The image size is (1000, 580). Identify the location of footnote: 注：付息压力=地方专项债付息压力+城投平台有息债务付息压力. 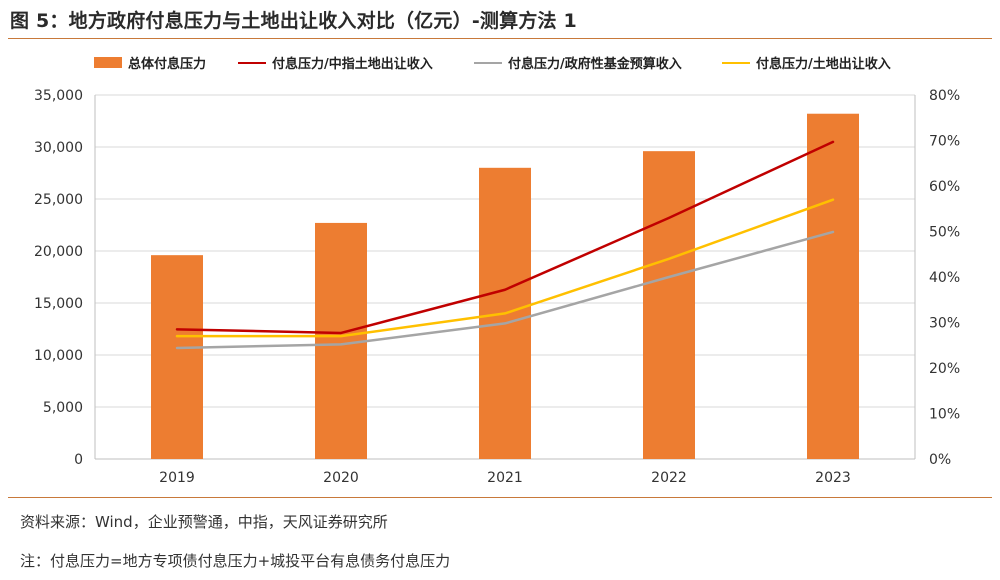
(235, 561).